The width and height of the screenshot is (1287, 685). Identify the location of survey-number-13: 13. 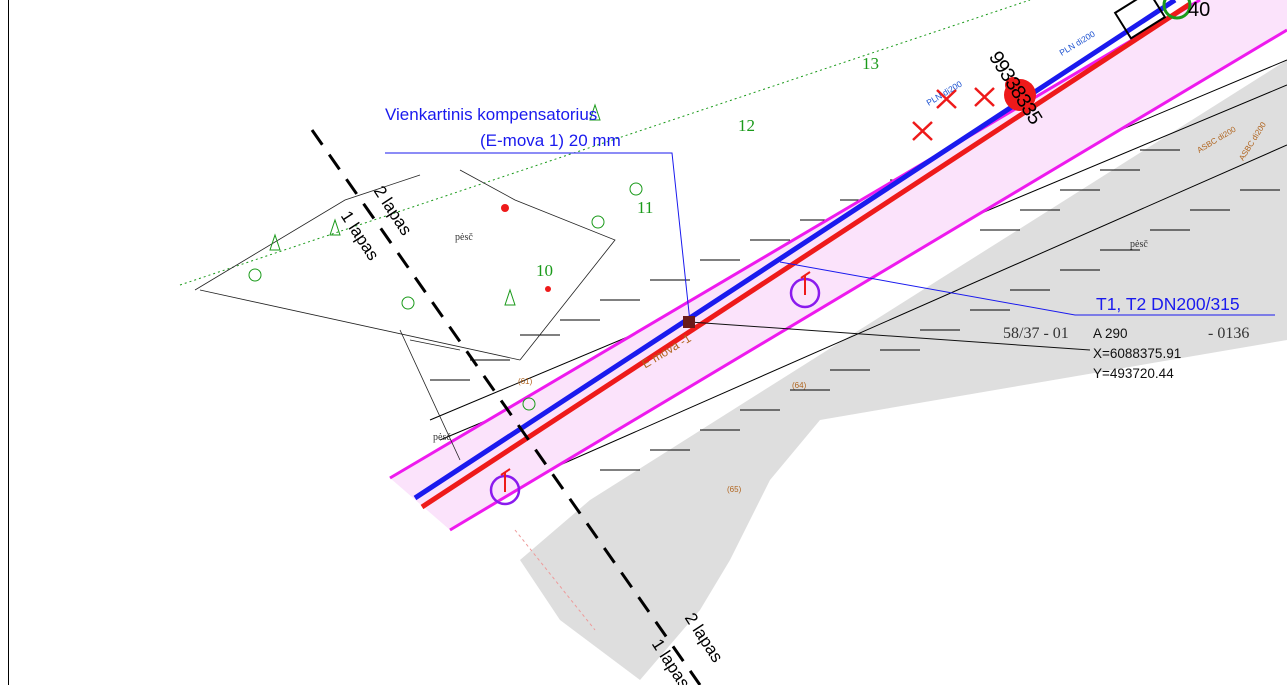
(870, 63).